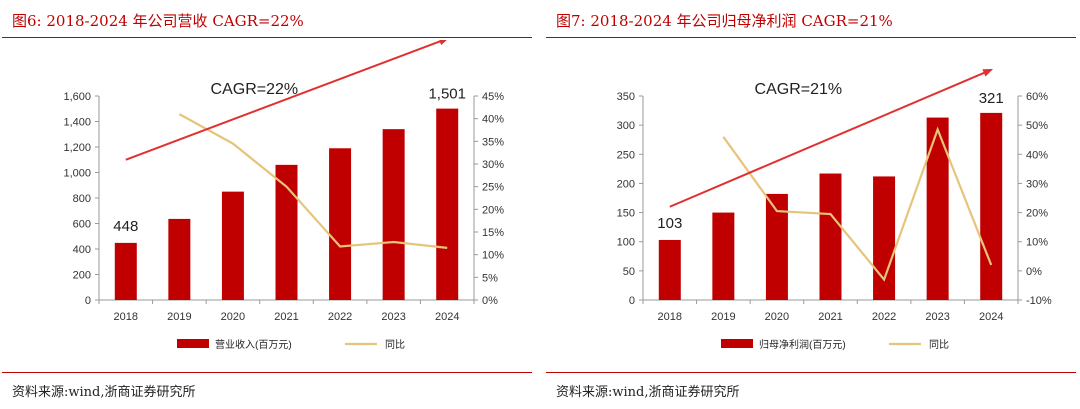 This screenshot has height=409, width=1080. I want to click on left-tick-label: 250, so click(626, 155).